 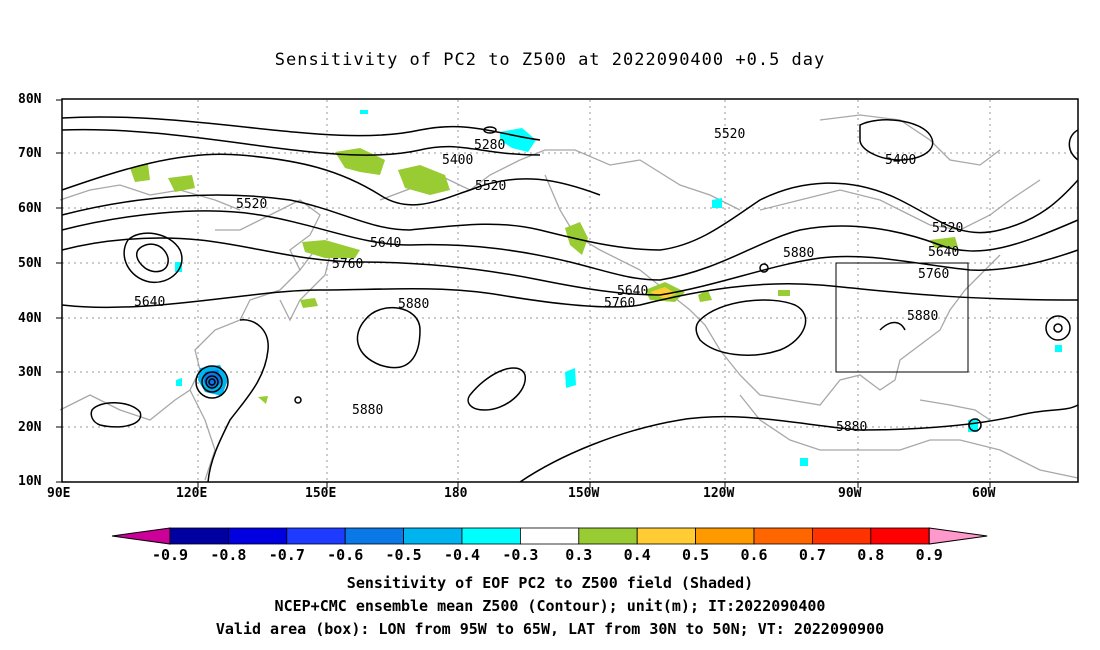 I want to click on contour-label: 5280, so click(x=489, y=145).